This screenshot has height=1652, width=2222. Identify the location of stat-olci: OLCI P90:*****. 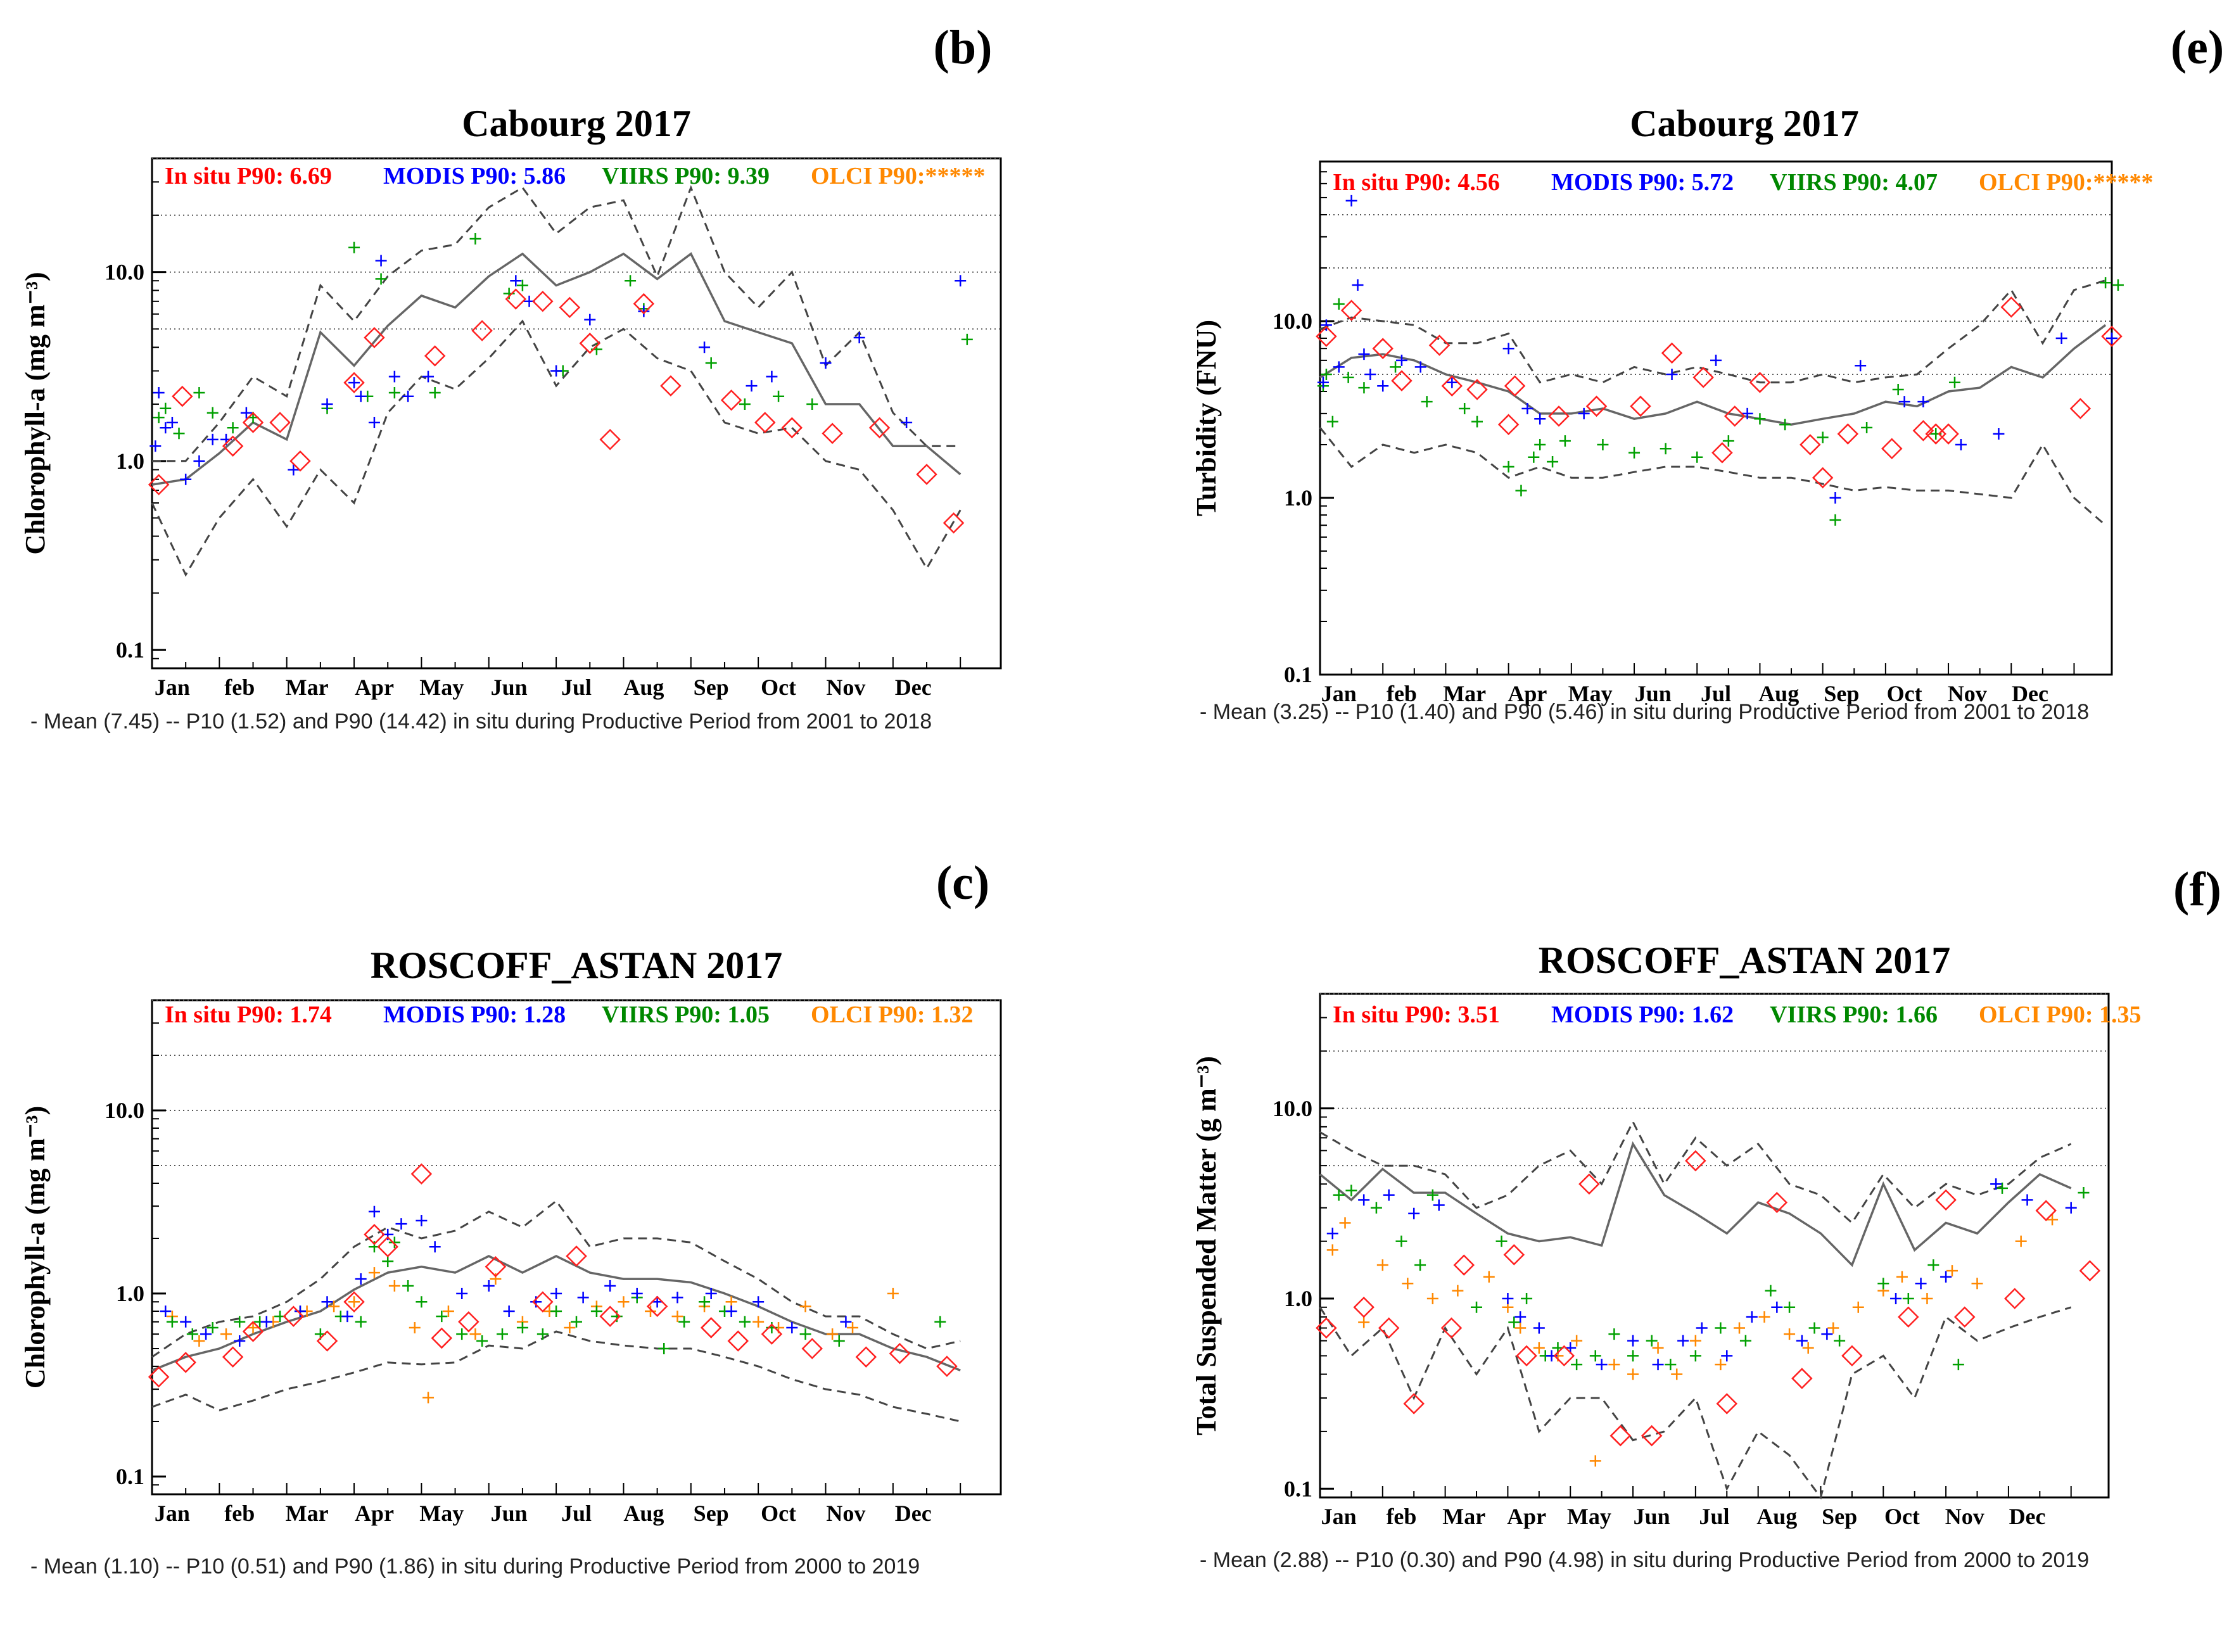
(898, 176).